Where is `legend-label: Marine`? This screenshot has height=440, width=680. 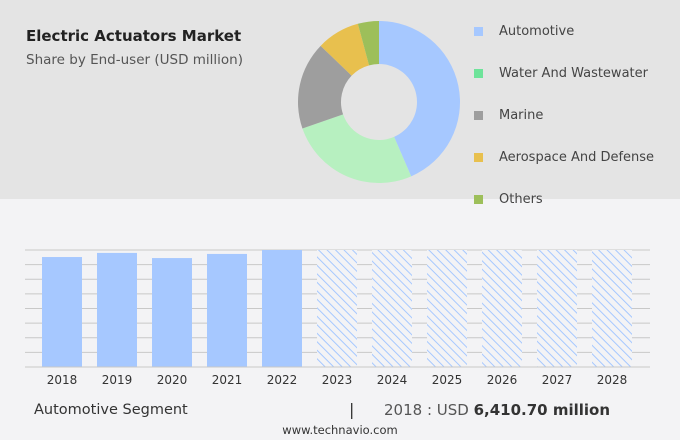 legend-label: Marine is located at coordinates (521, 115).